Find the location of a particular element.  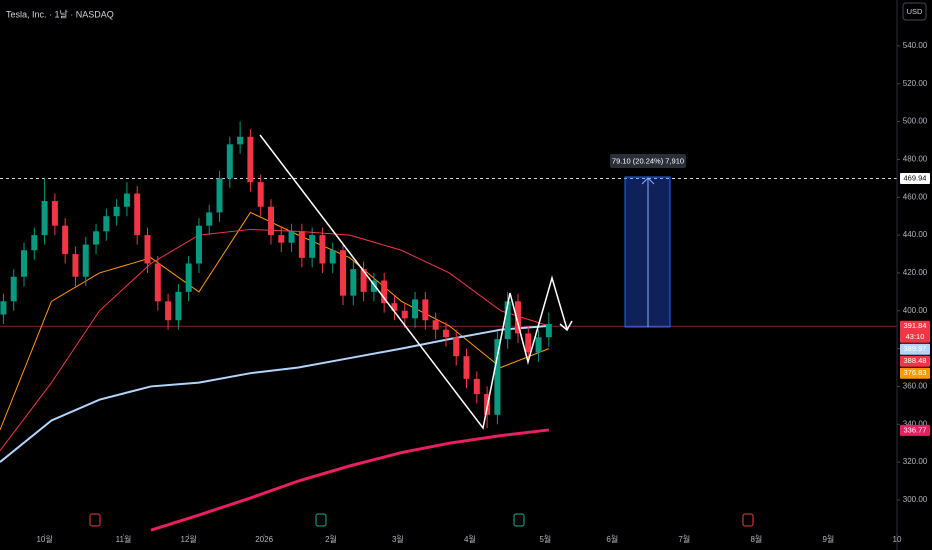

y-tick-label: 480.00 is located at coordinates (915, 159).